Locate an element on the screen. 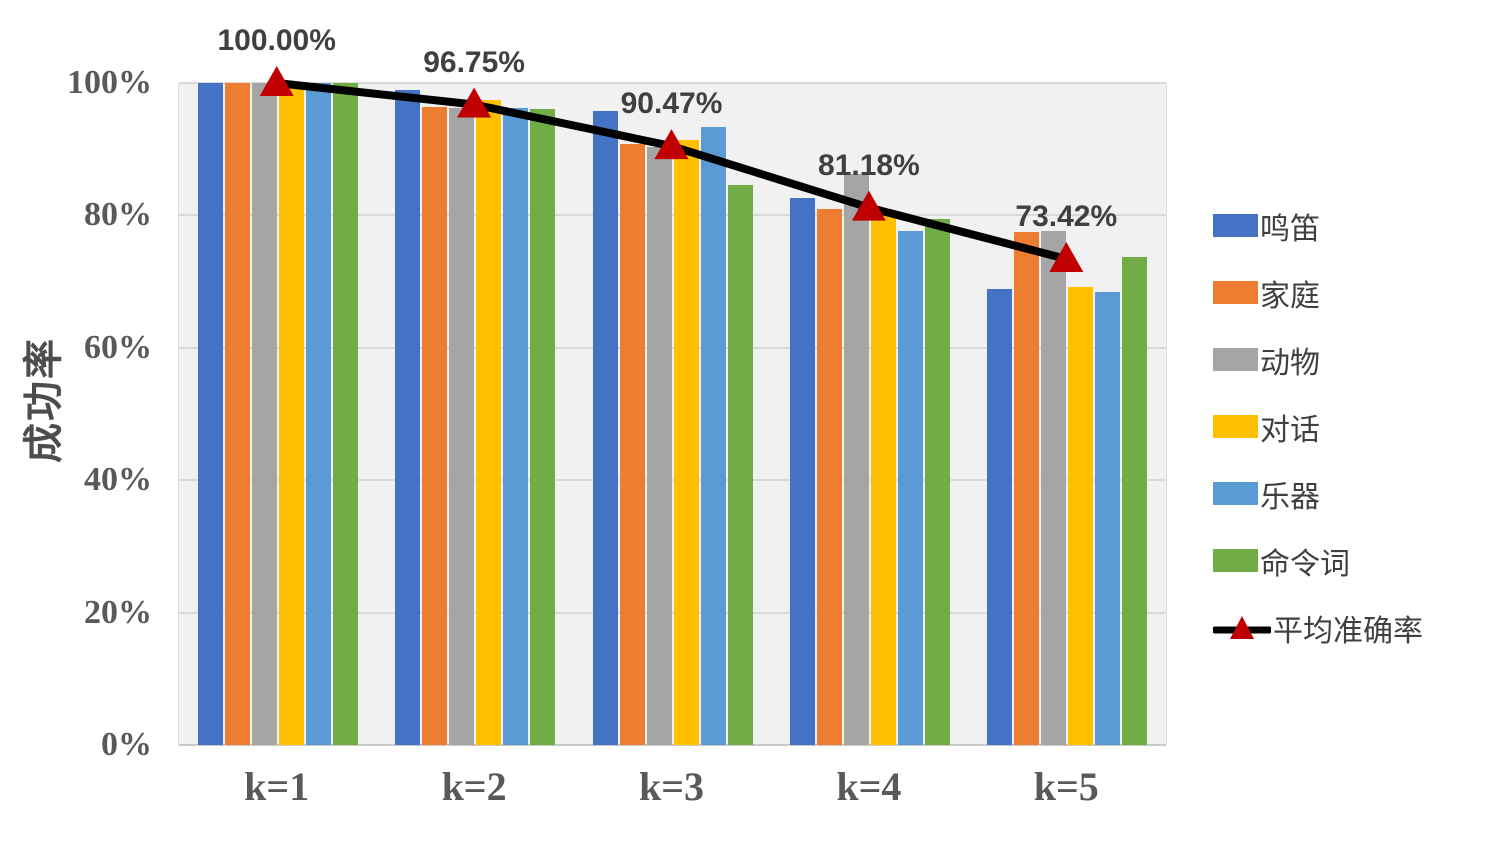  legend-label: 平均准确率 is located at coordinates (1348, 631).